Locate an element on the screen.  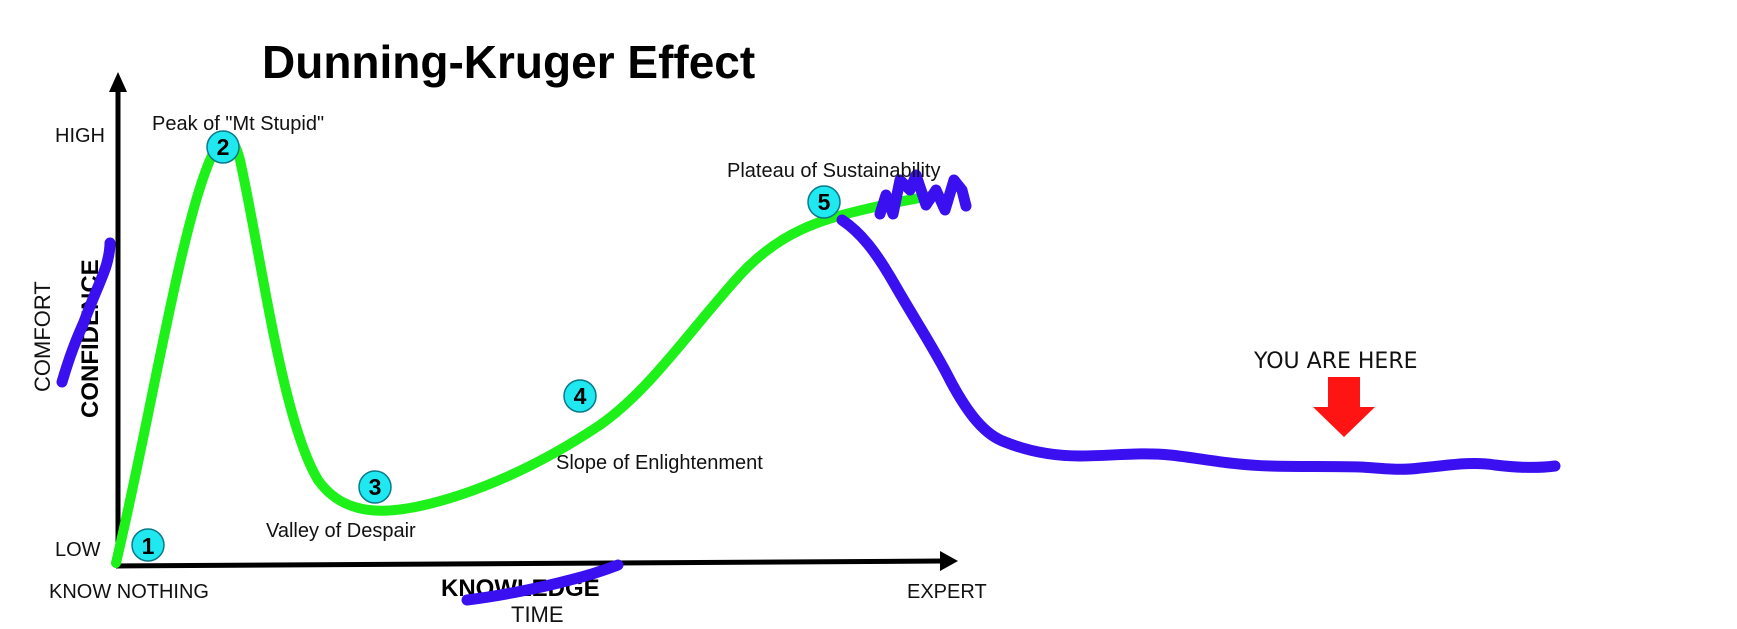
you-are-here-label: YOU ARE HERE is located at coordinates (1335, 361).